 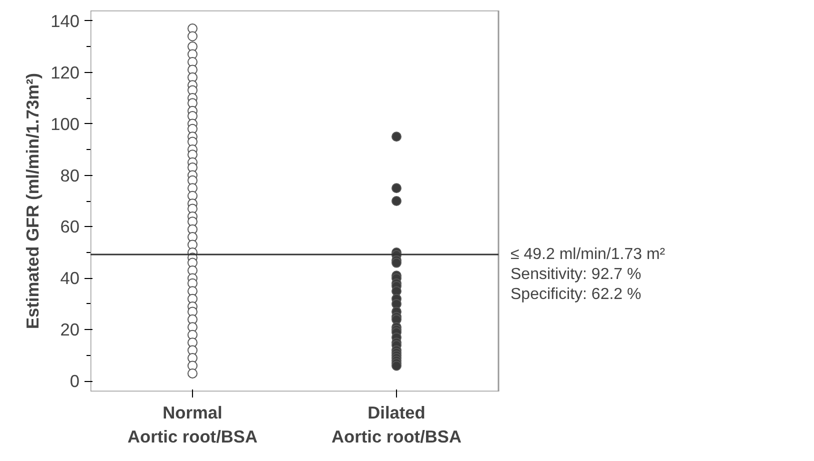 What do you see at coordinates (193, 424) in the screenshot?
I see `x-tick-label: Normal Aortic root/BSA` at bounding box center [193, 424].